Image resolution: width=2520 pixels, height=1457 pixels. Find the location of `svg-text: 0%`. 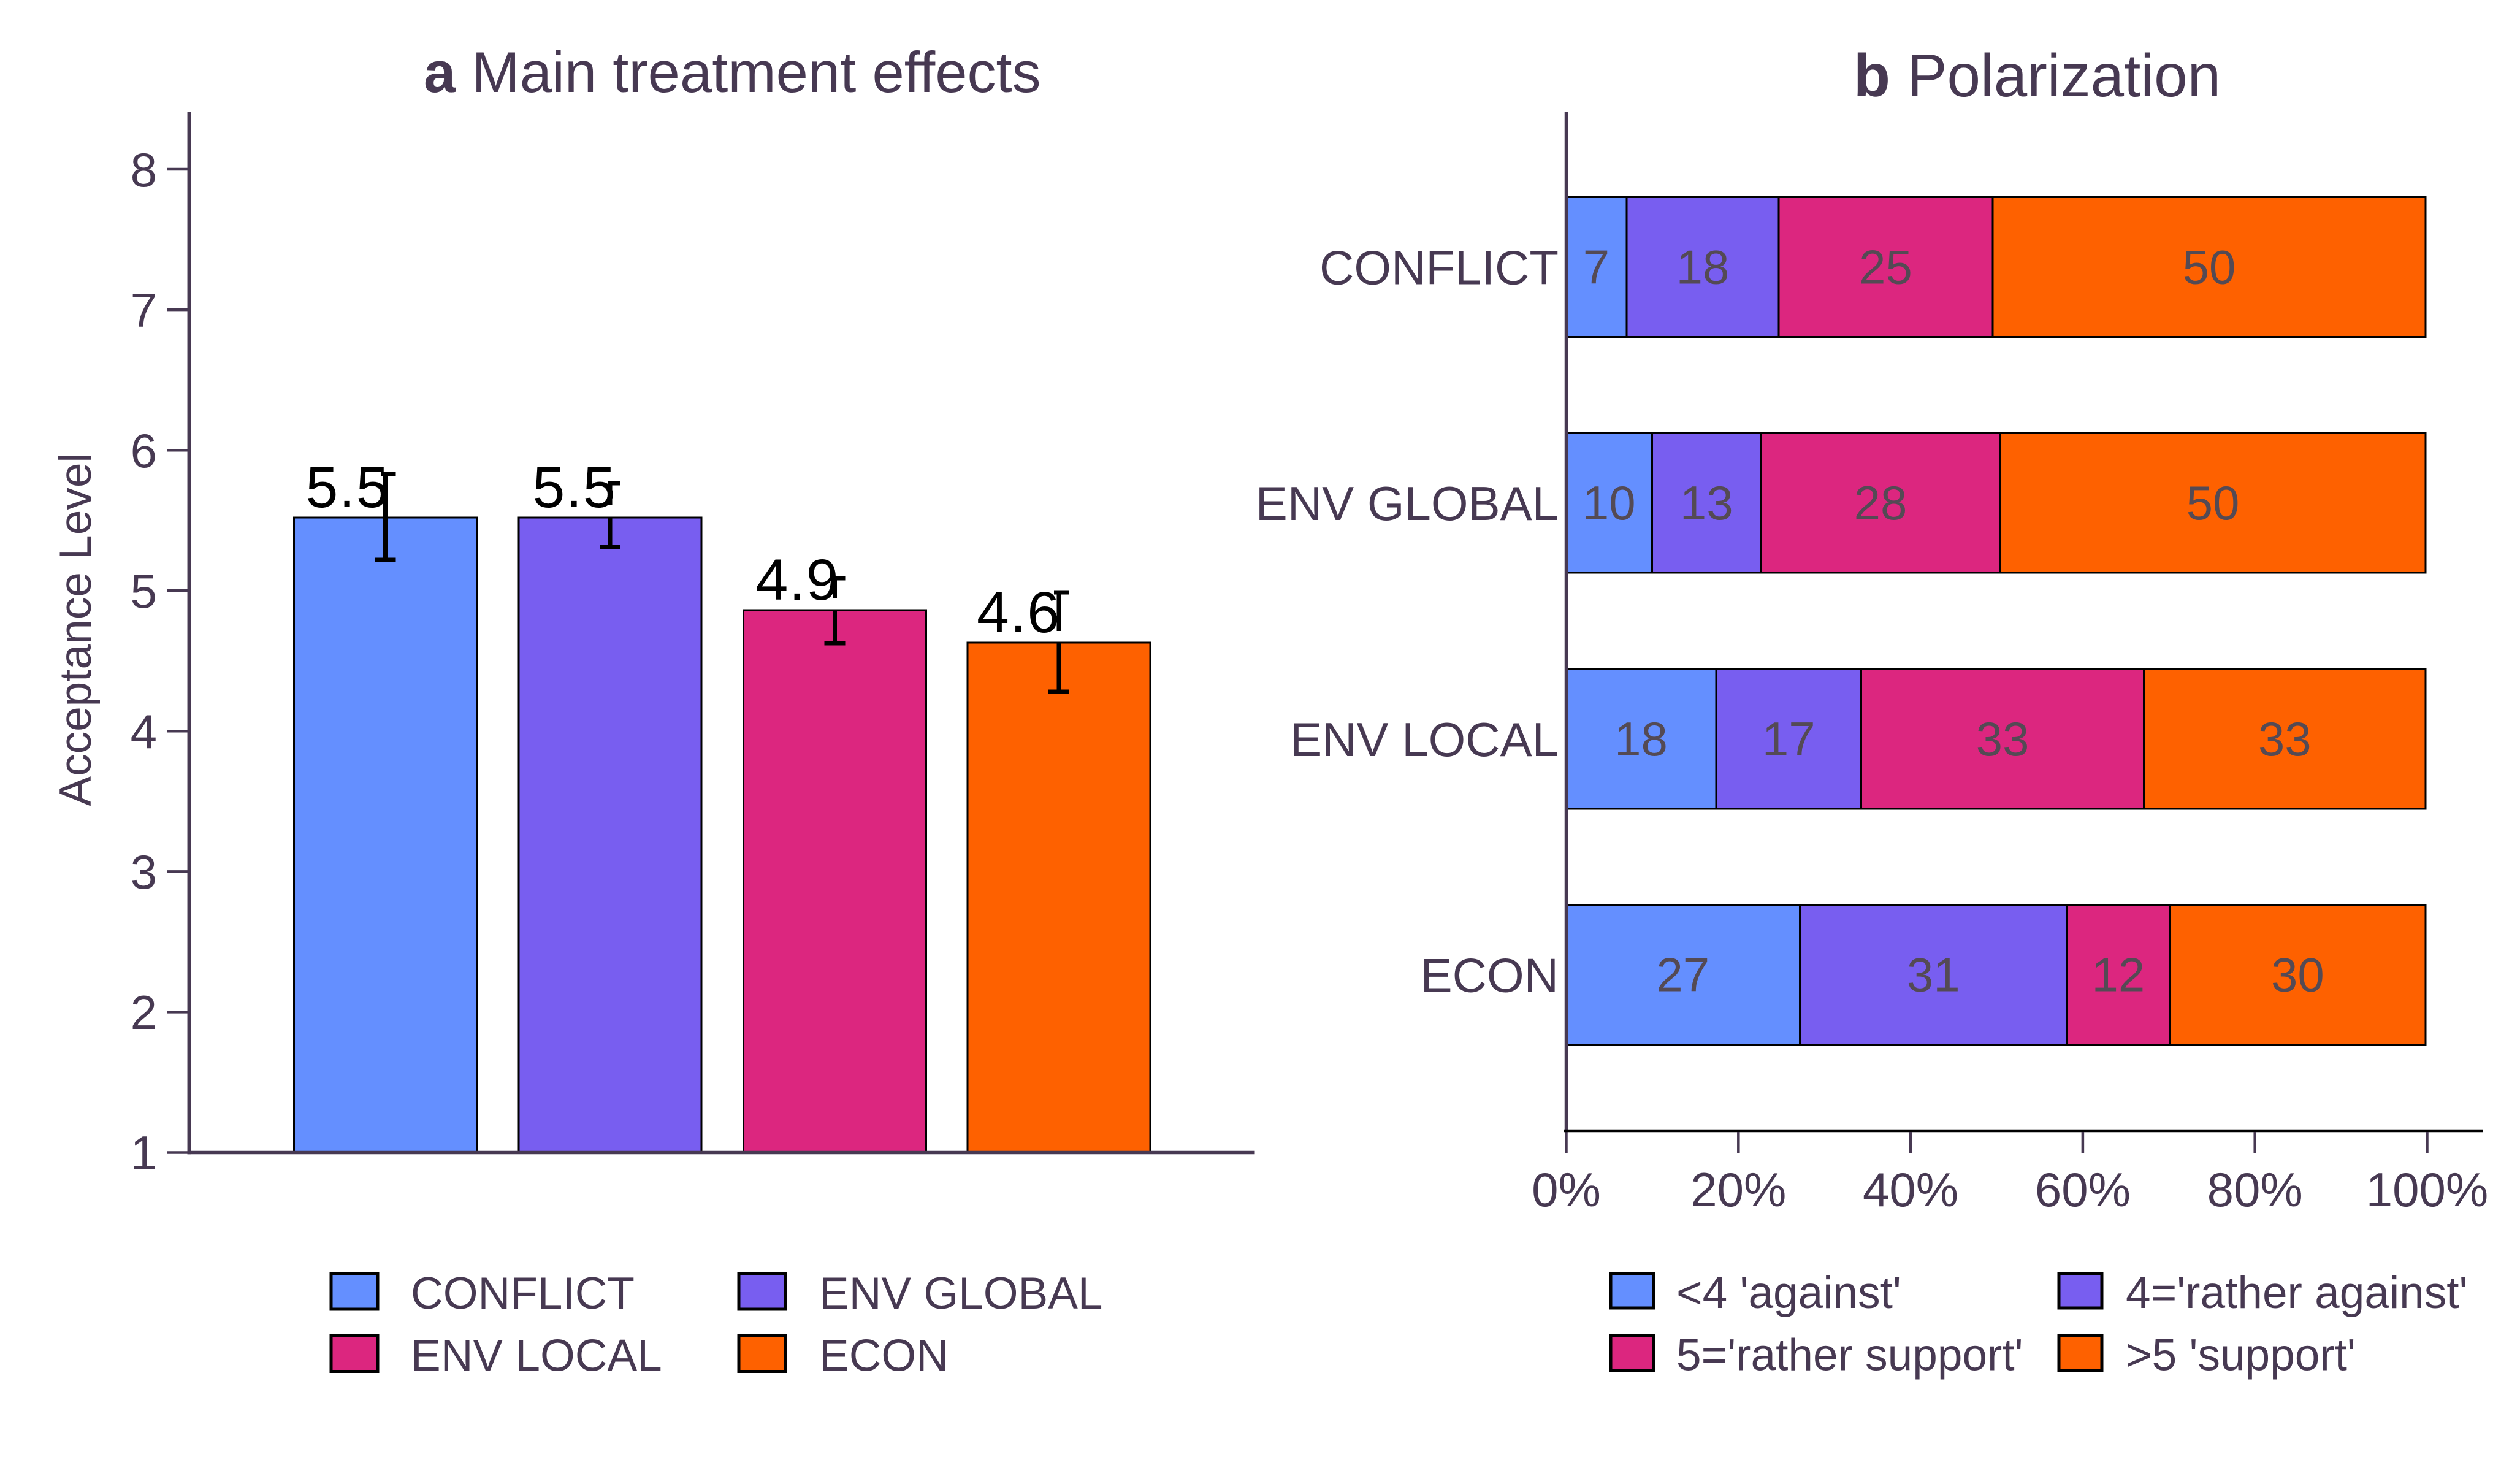

svg-text: 0% is located at coordinates (1566, 1190).